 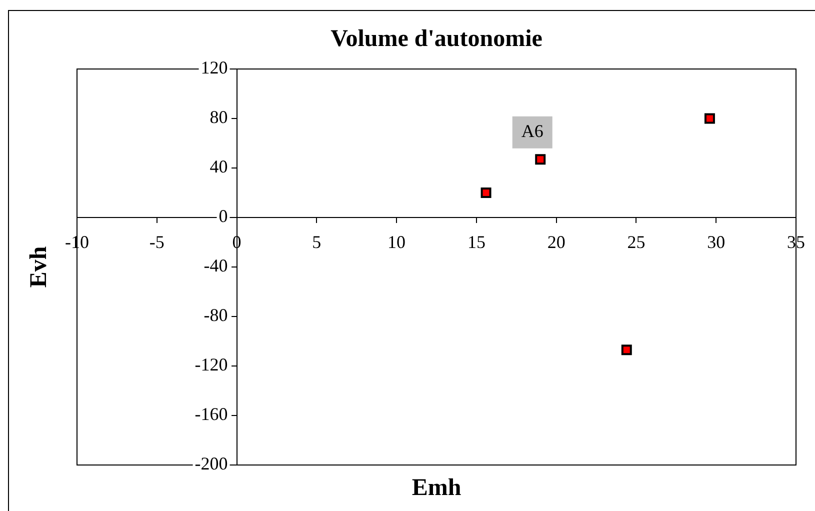 I want to click on y-tick-label: -120, so click(x=211, y=364).